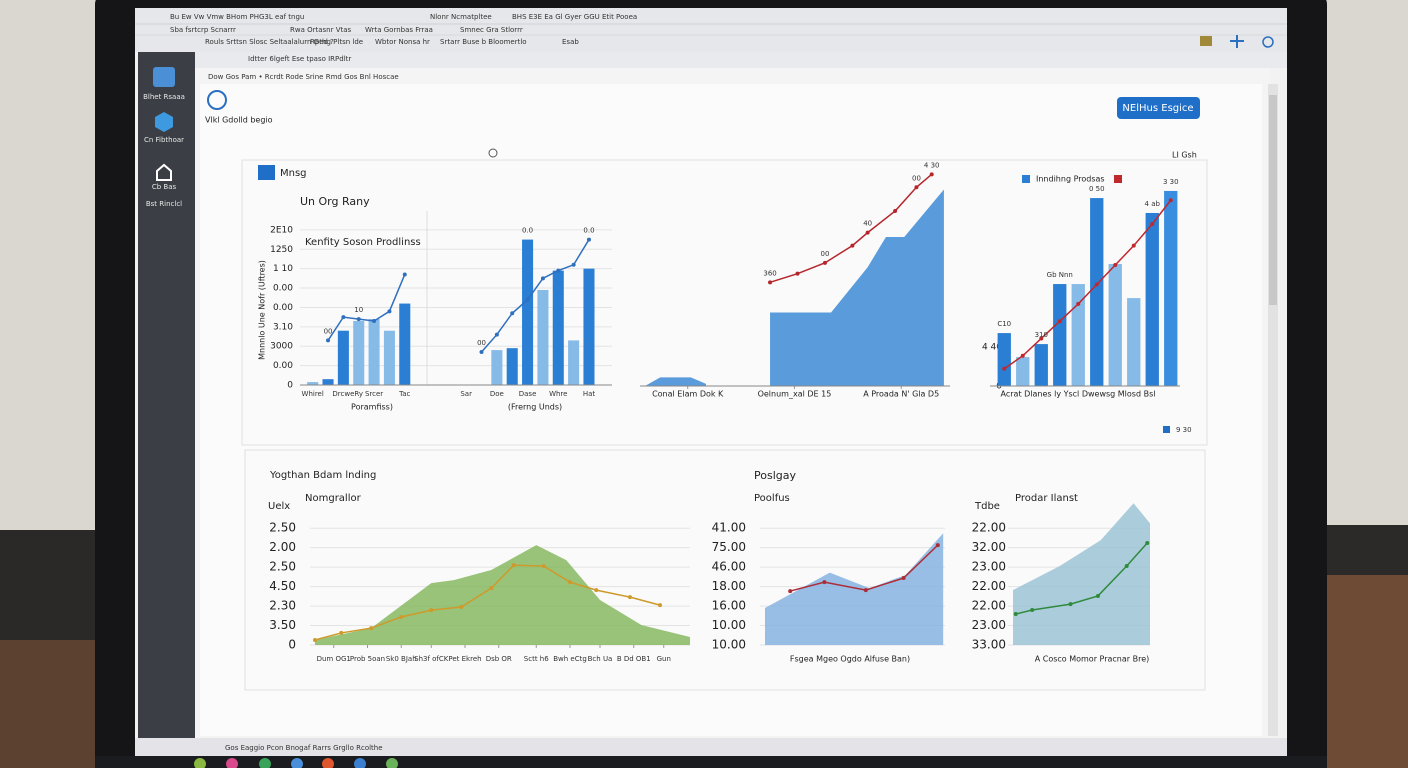  I want to click on y-tick-label: 10.00, so click(729, 645).